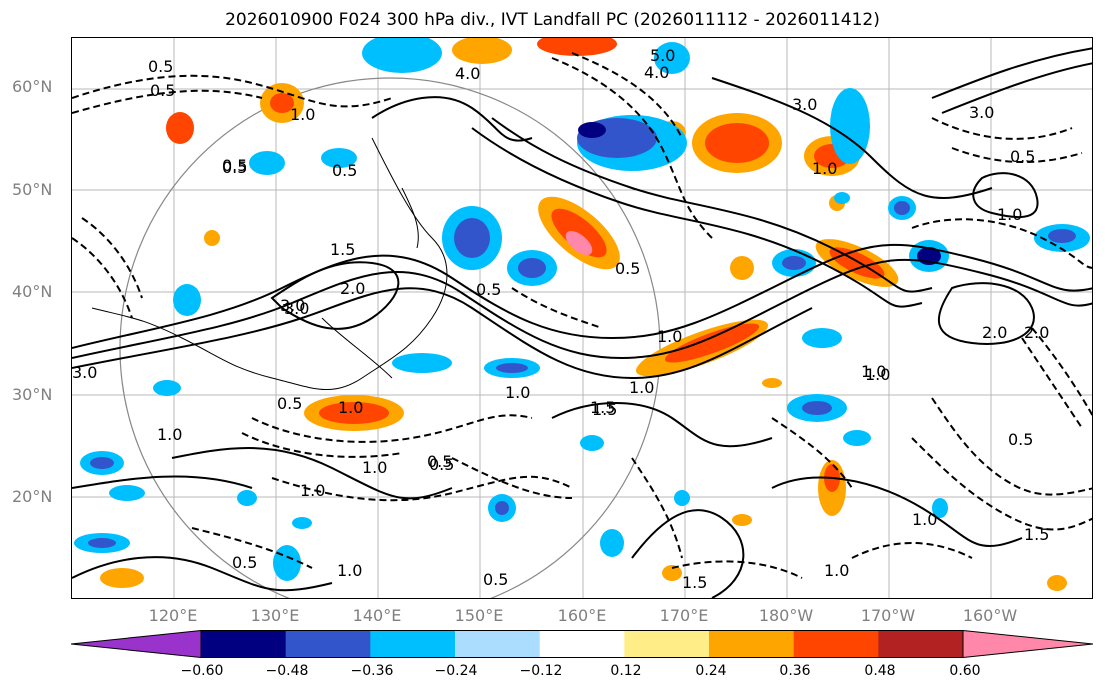 This screenshot has height=692, width=1105. I want to click on colorbar-extend-low, so click(136, 644).